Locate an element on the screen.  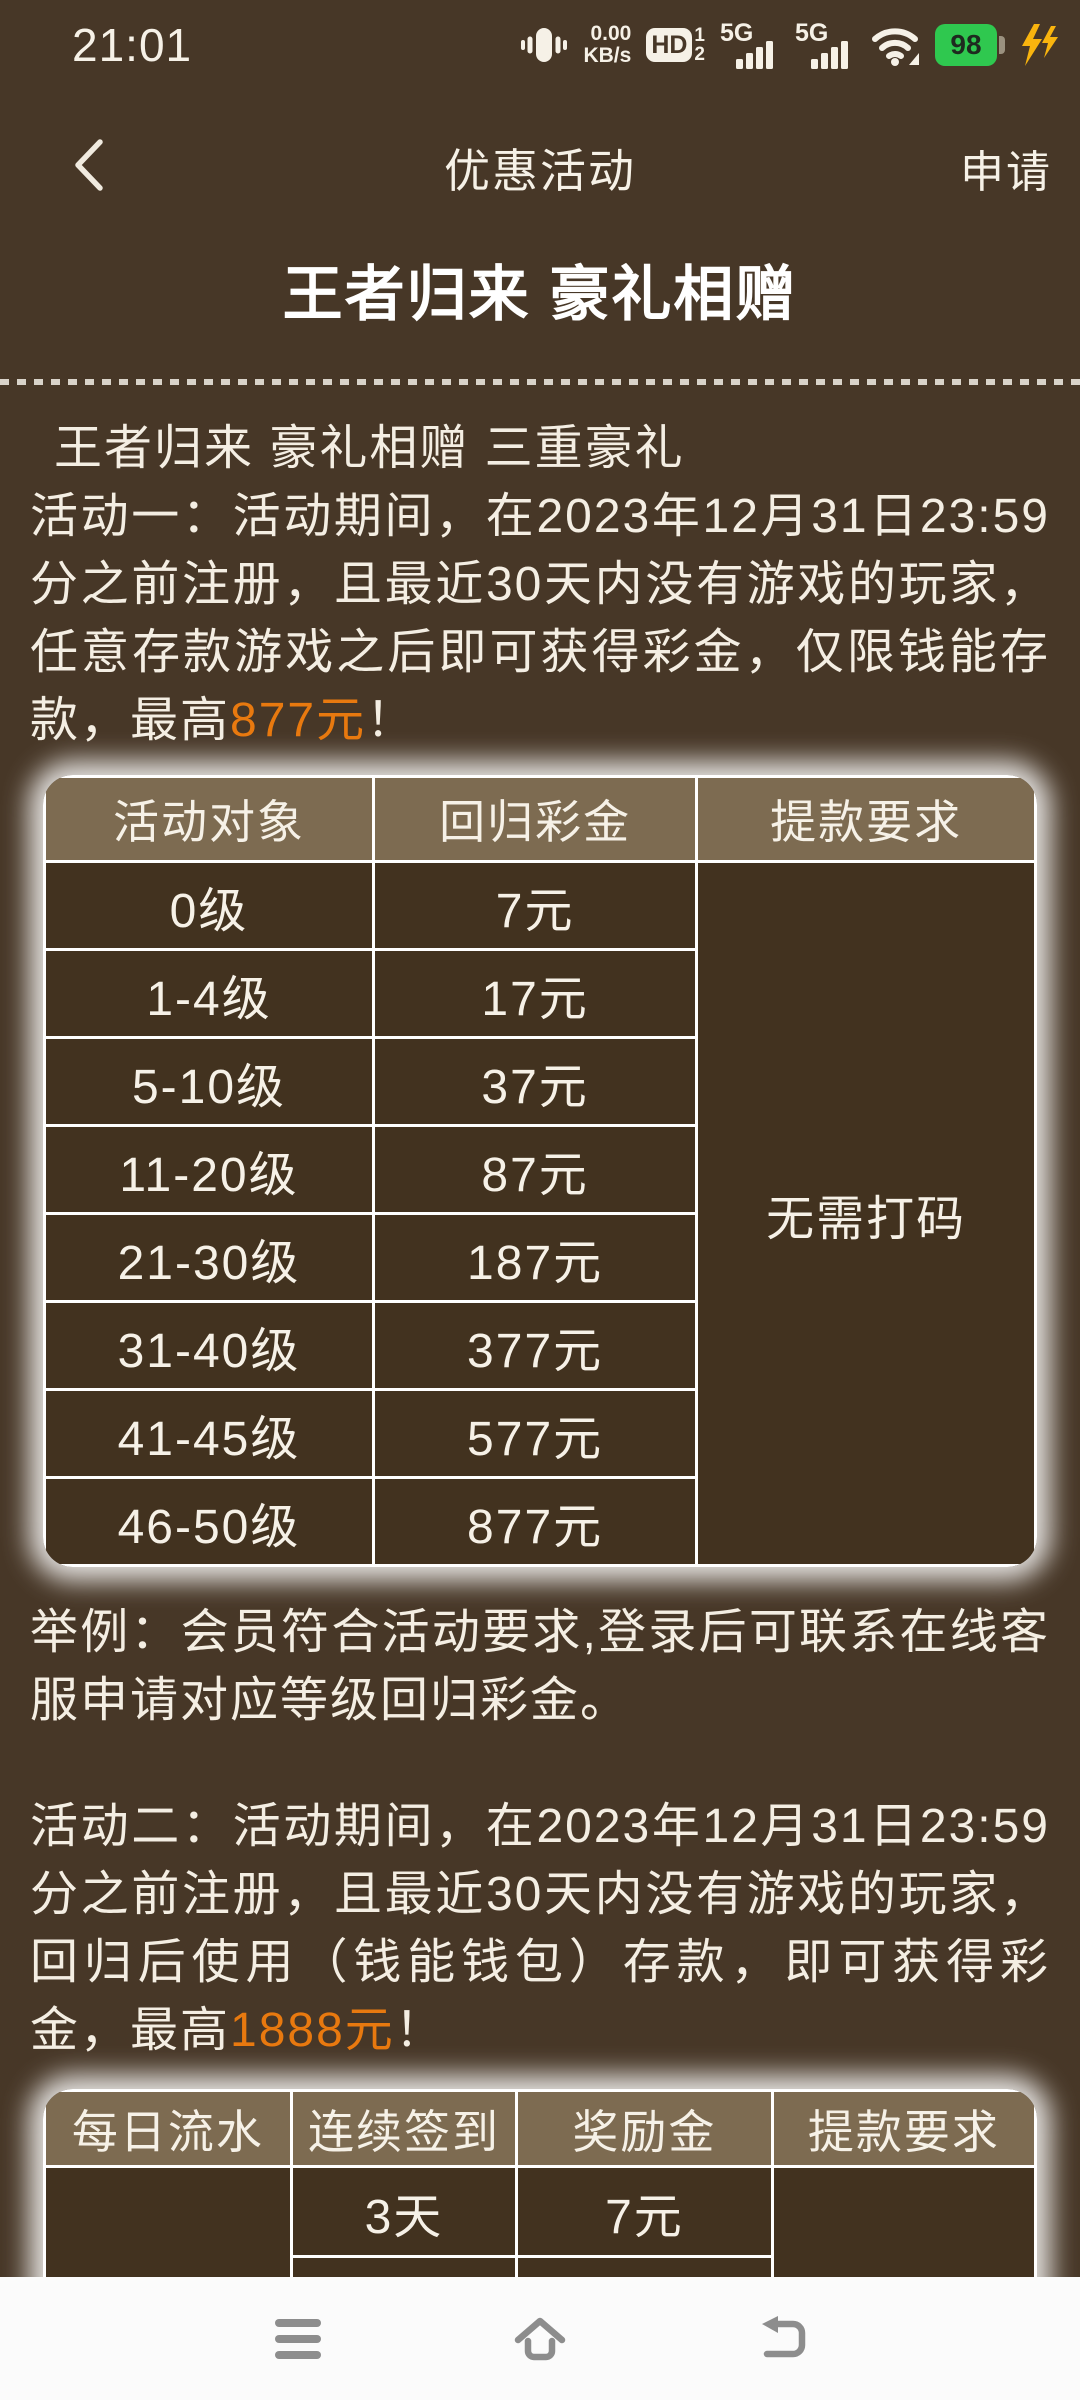
column-header: 回归彩金 is located at coordinates (535, 819).